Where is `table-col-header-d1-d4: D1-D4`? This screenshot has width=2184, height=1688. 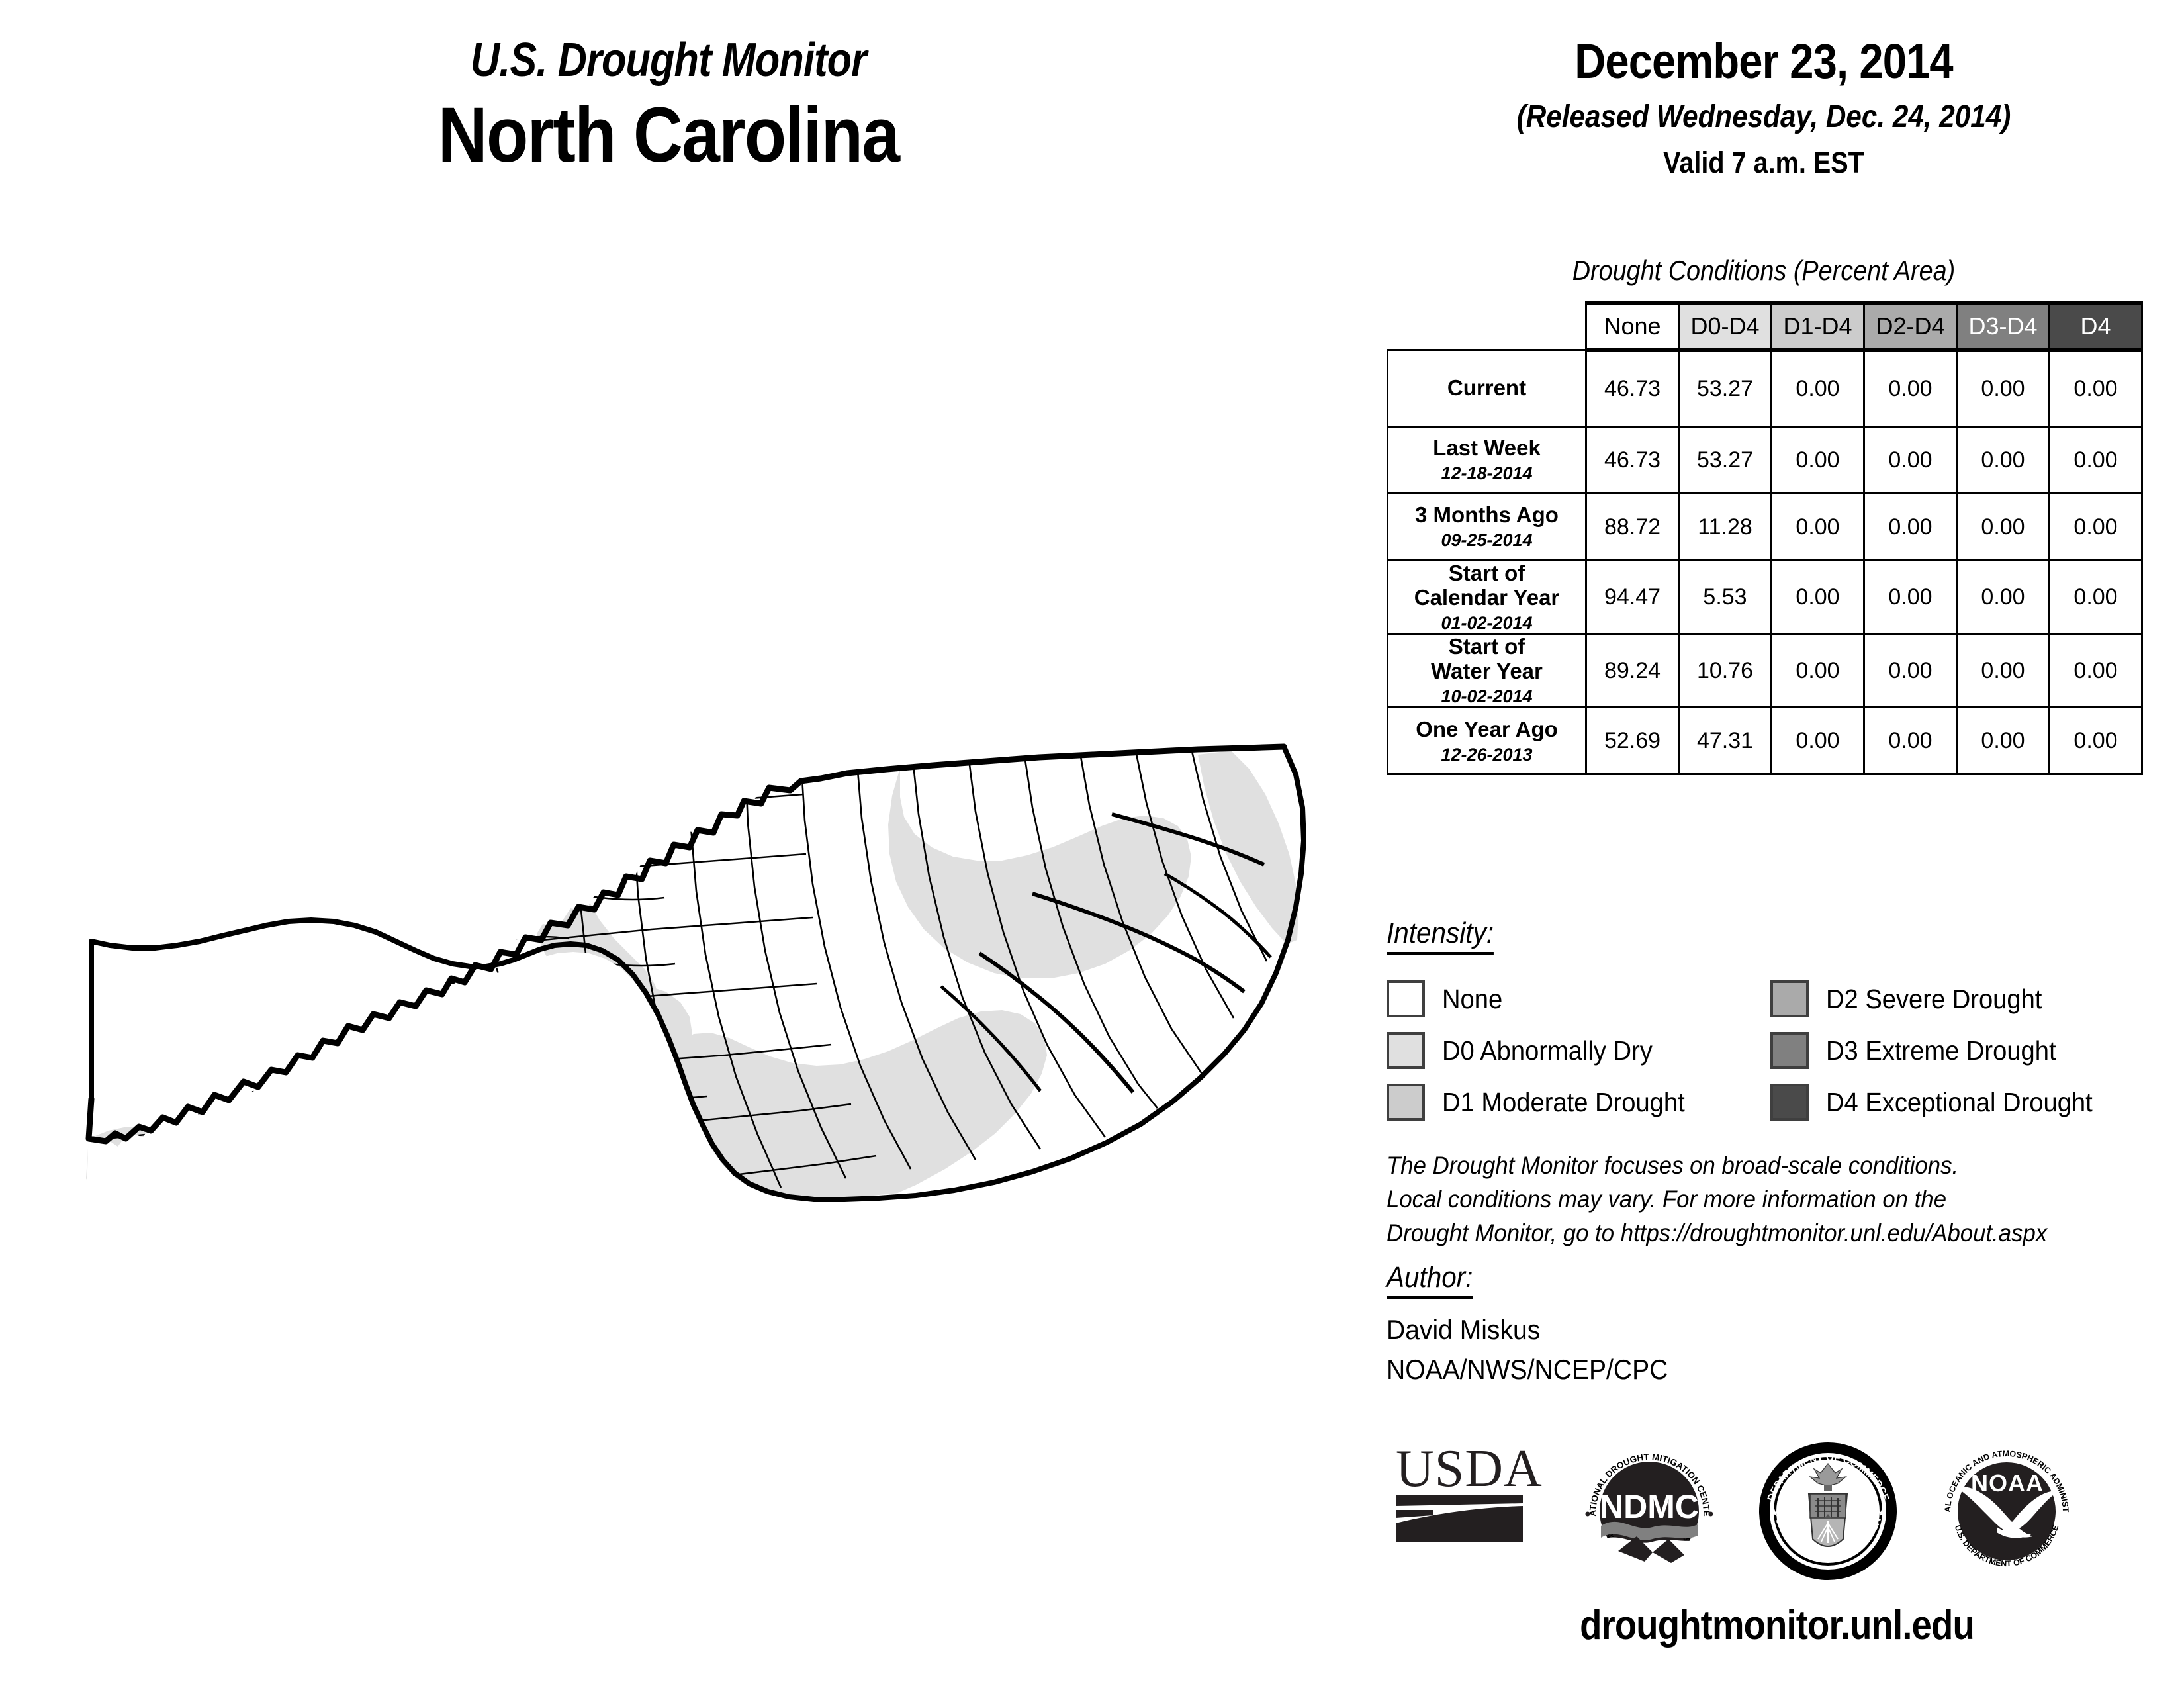
table-col-header-d1-d4: D1-D4 is located at coordinates (1817, 326).